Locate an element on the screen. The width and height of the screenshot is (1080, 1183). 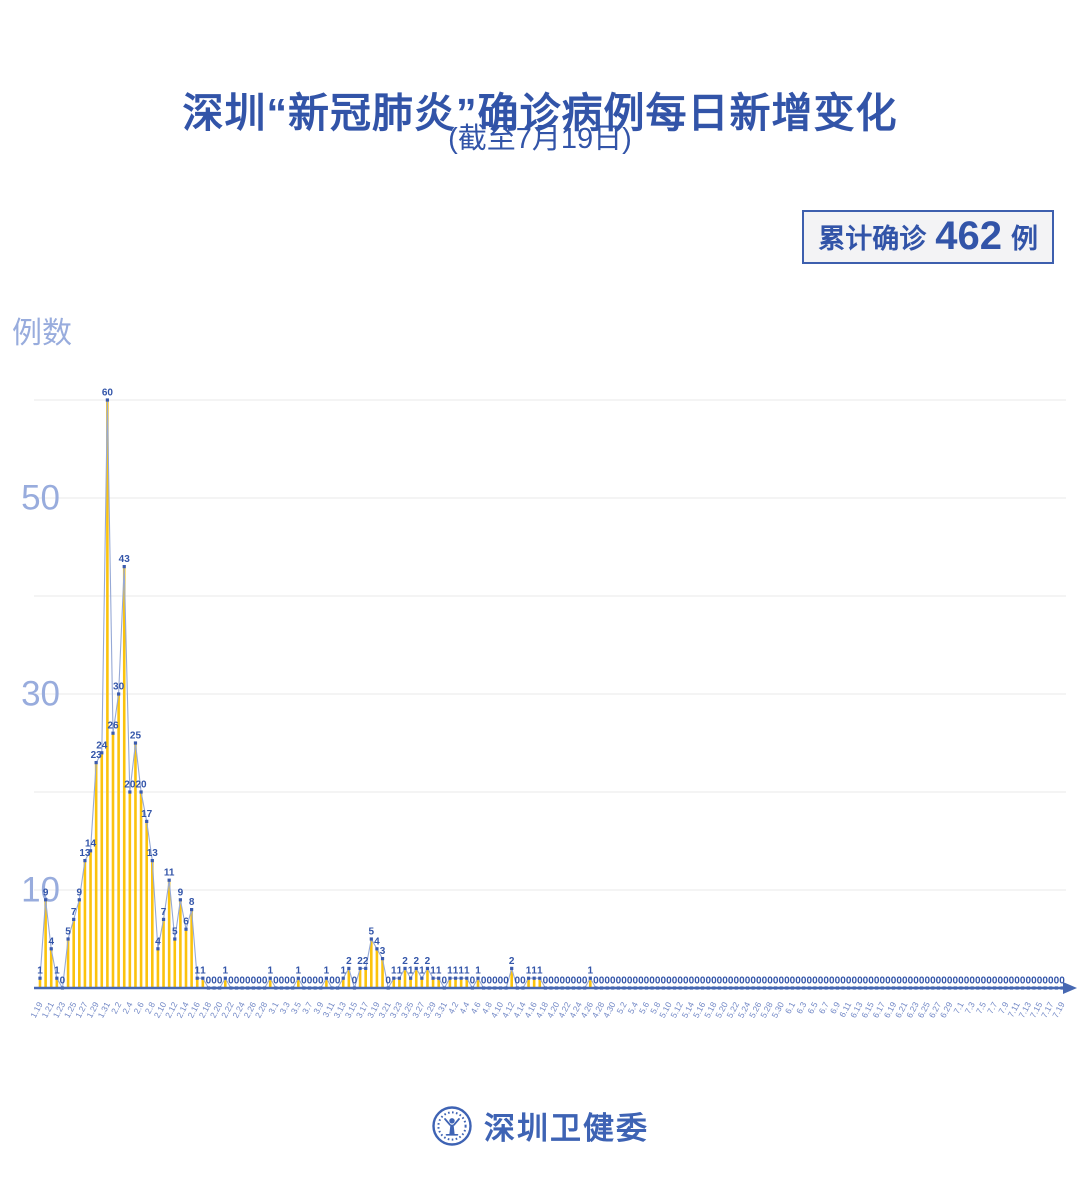
shenzhen-health-commission-logo-icon is located at coordinates (452, 1125).